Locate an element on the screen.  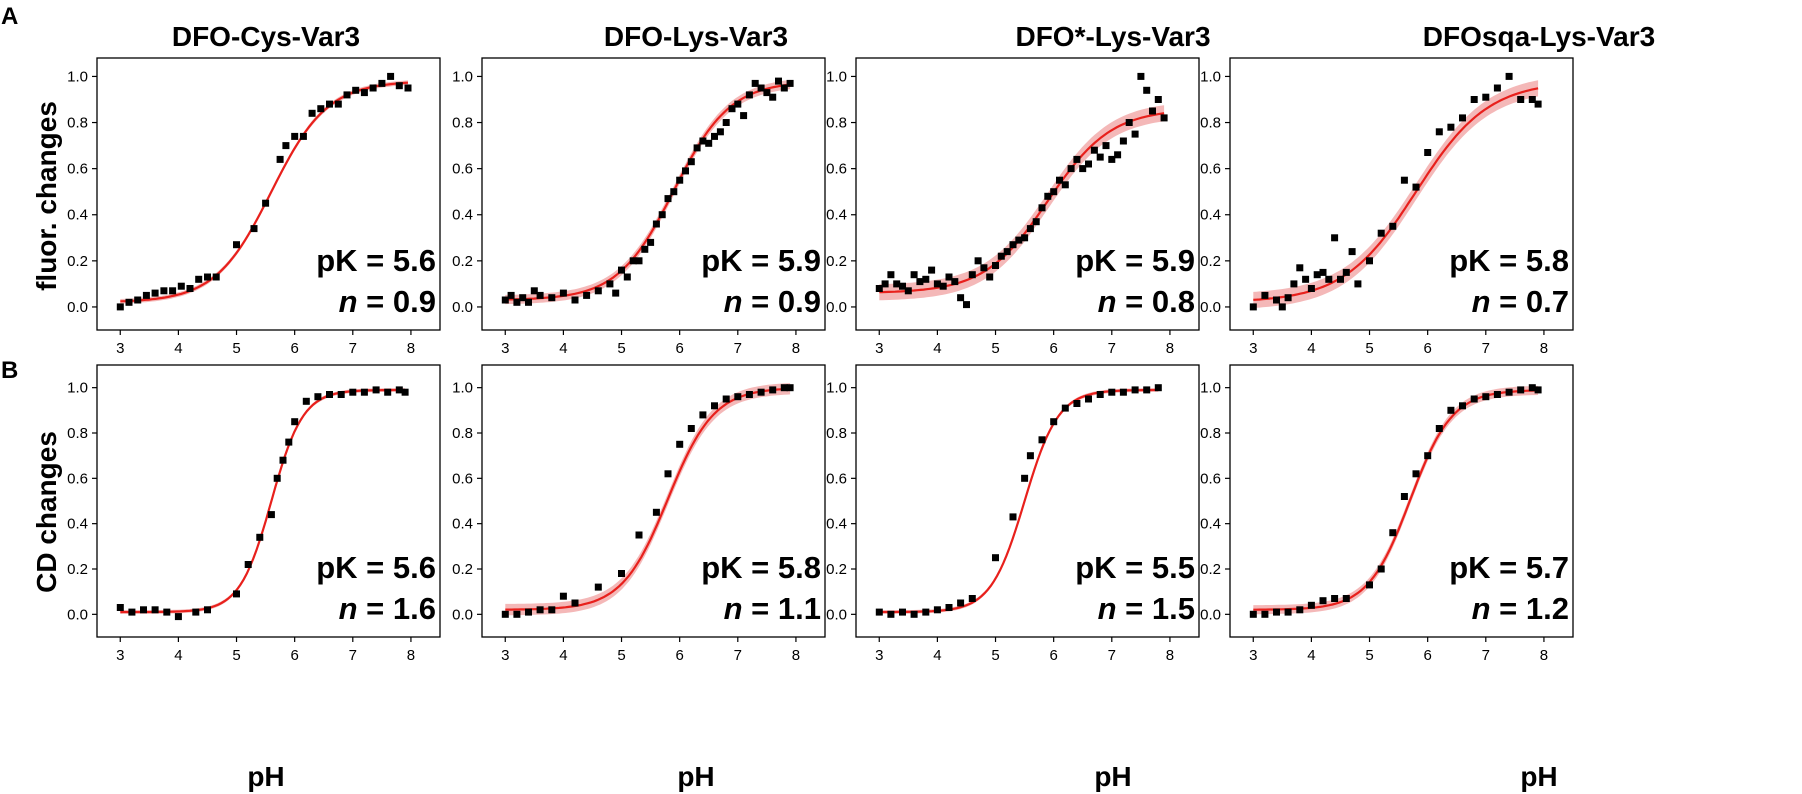
x-axis-label-3: pH is located at coordinates (1112, 776).